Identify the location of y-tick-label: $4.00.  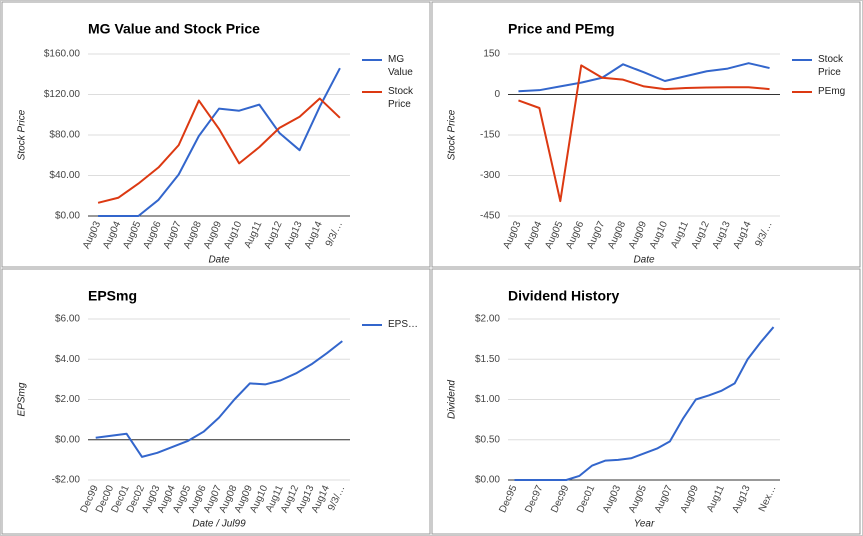
(67, 359).